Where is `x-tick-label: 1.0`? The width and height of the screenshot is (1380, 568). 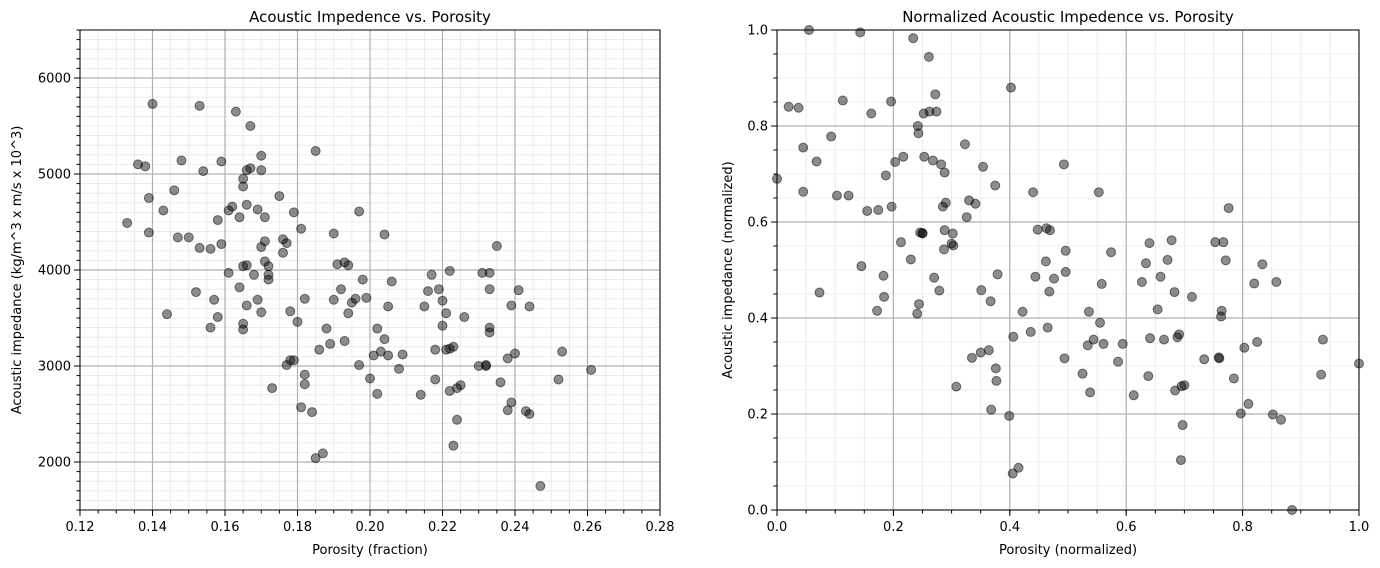 x-tick-label: 1.0 is located at coordinates (1359, 527).